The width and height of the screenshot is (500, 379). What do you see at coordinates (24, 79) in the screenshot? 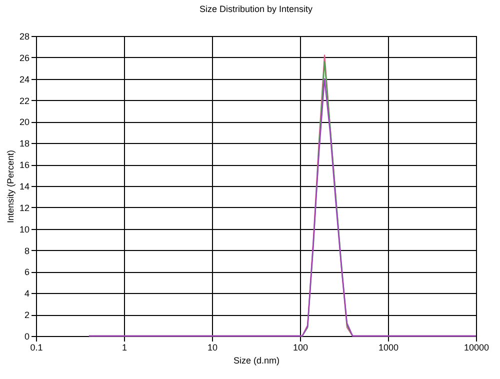
I see `y-tick-label: 24` at bounding box center [24, 79].